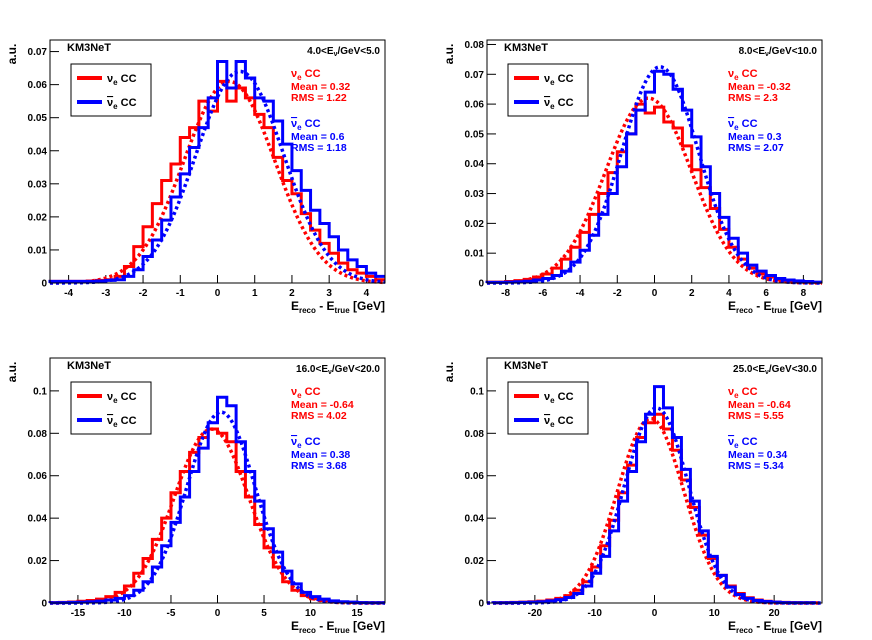  What do you see at coordinates (338, 370) in the screenshot?
I see `energy-range-label: 16.0<Eν/GeV<20.0` at bounding box center [338, 370].